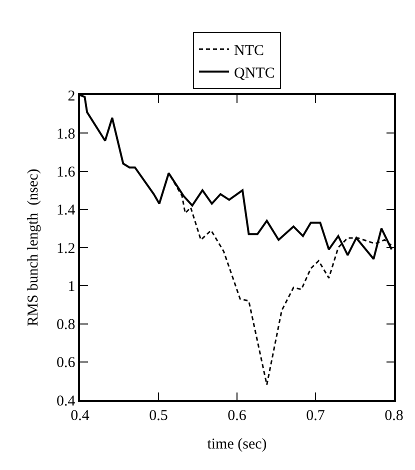 This screenshot has width=415, height=470. Describe the element at coordinates (316, 416) in the screenshot. I see `x-tick-label: 0.7` at that location.